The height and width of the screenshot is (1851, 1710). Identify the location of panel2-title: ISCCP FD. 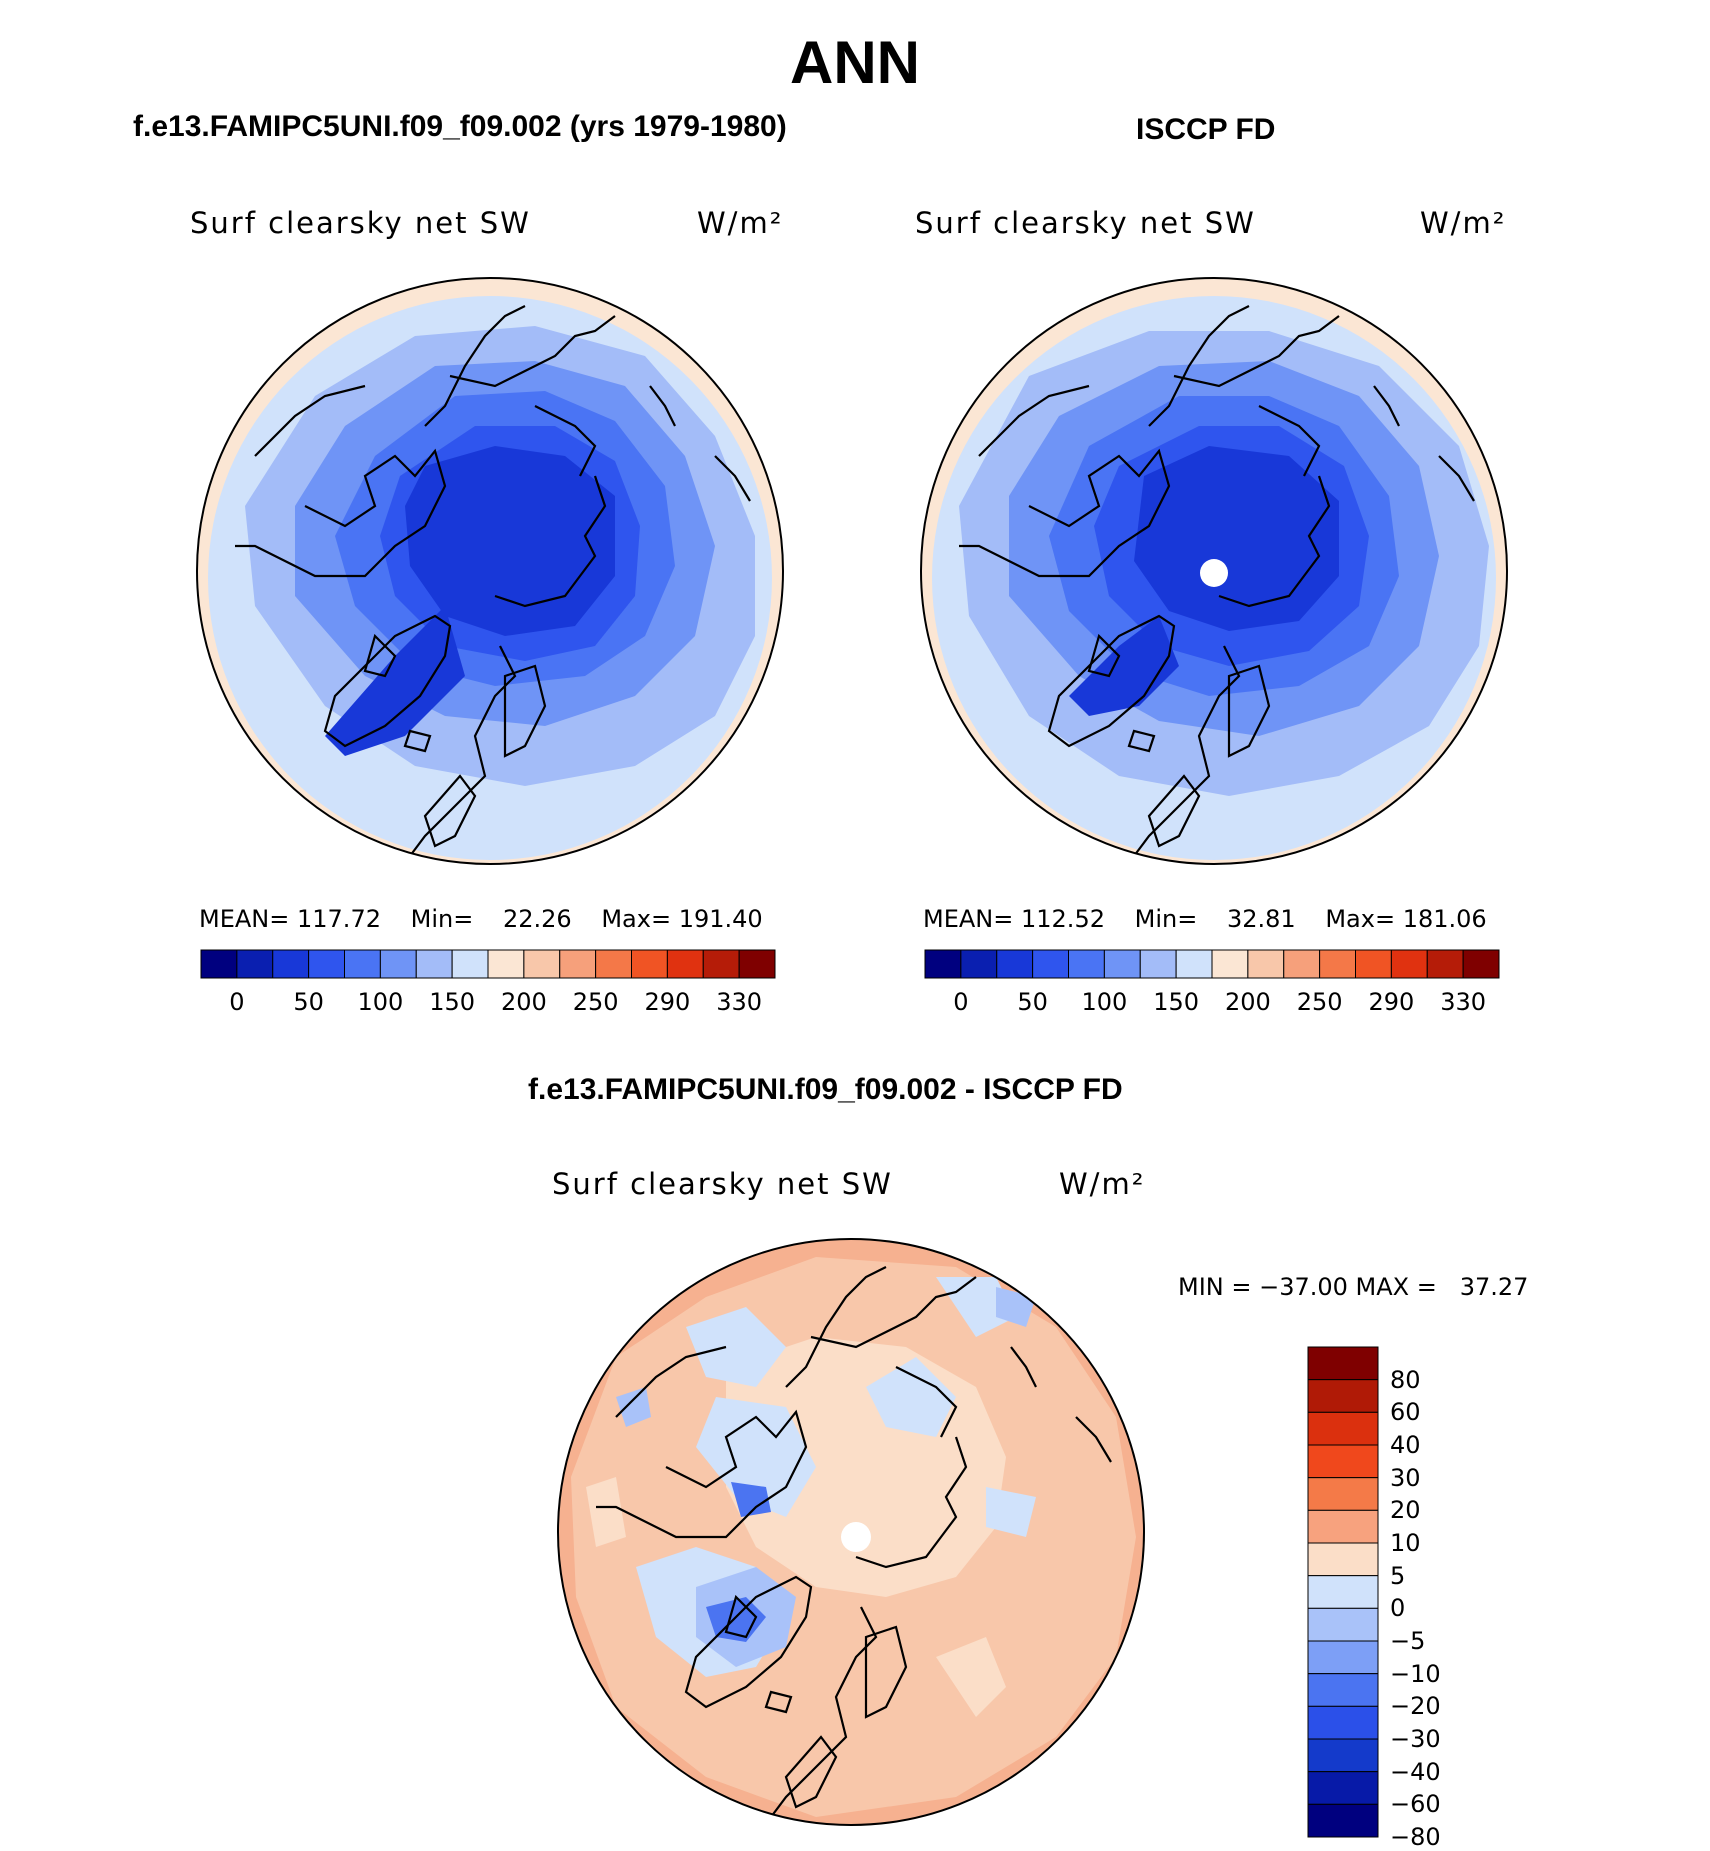
(1206, 129).